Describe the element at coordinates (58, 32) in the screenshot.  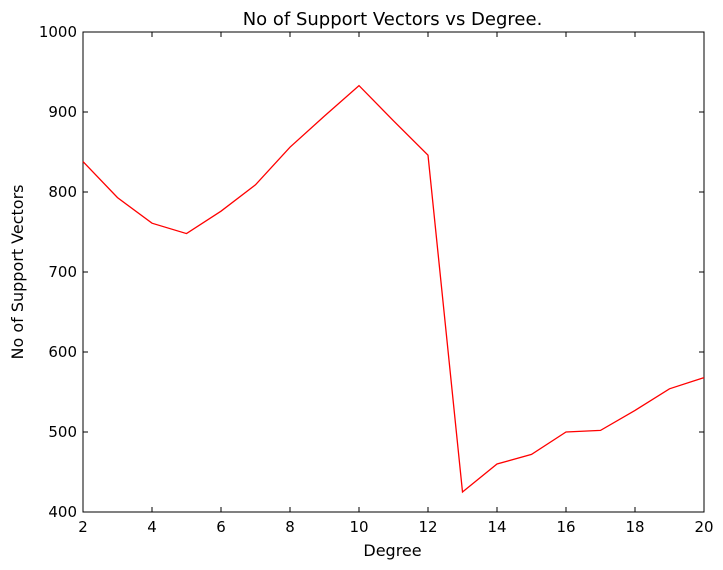
I see `y-tick-label: 1000` at that location.